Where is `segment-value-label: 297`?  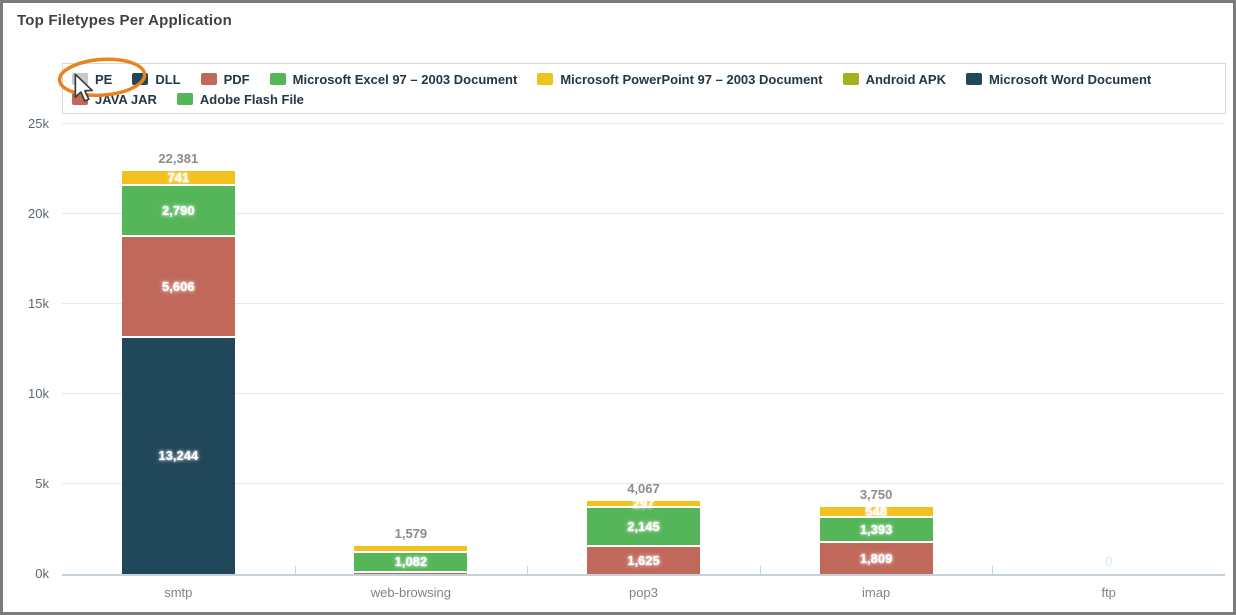 segment-value-label: 297 is located at coordinates (643, 505).